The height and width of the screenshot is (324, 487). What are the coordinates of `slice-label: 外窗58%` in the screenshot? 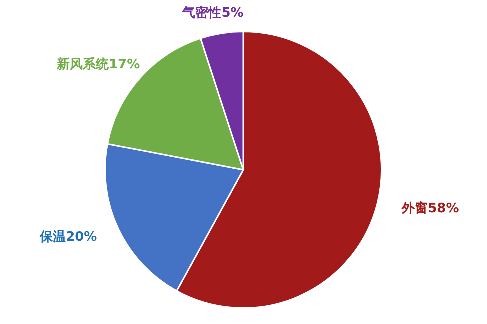 It's located at (430, 208).